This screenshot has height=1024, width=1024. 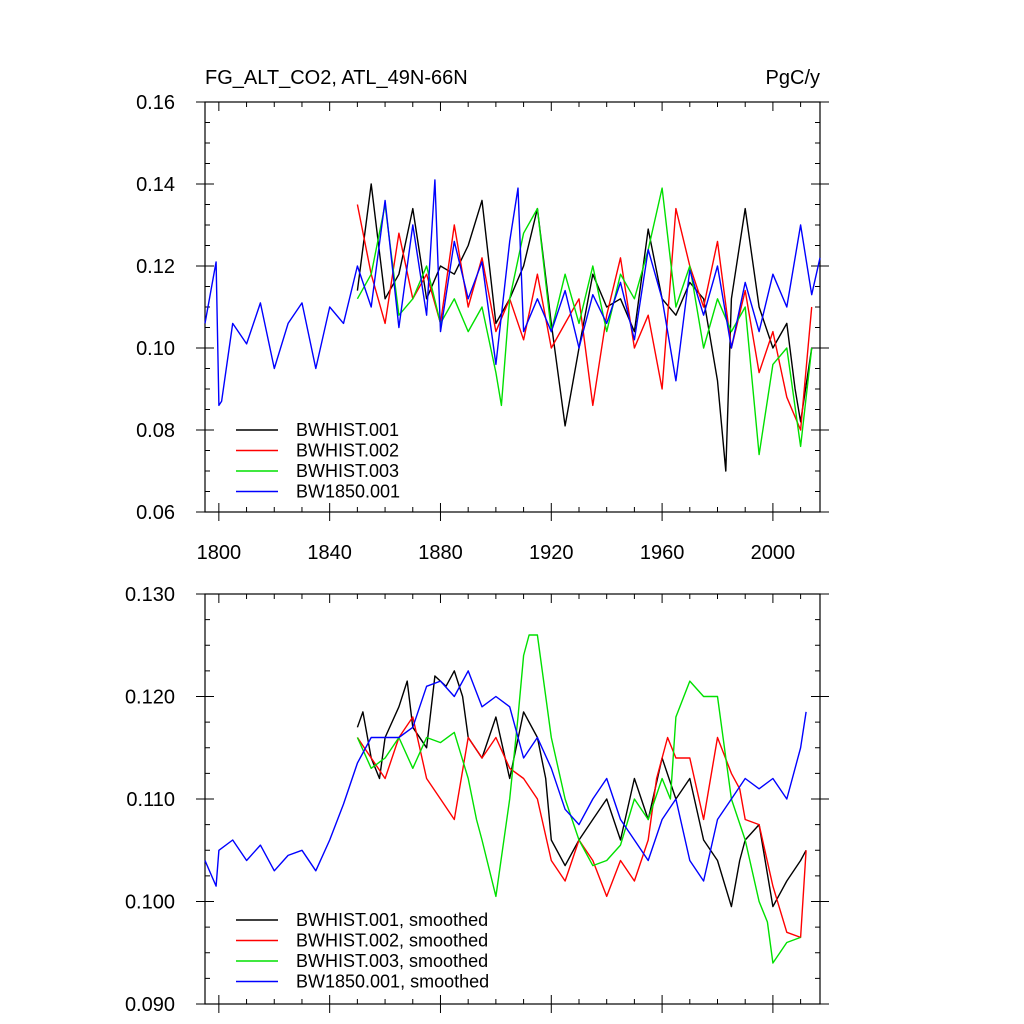 I want to click on top-y-tick-label: 0.10, so click(x=155, y=349).